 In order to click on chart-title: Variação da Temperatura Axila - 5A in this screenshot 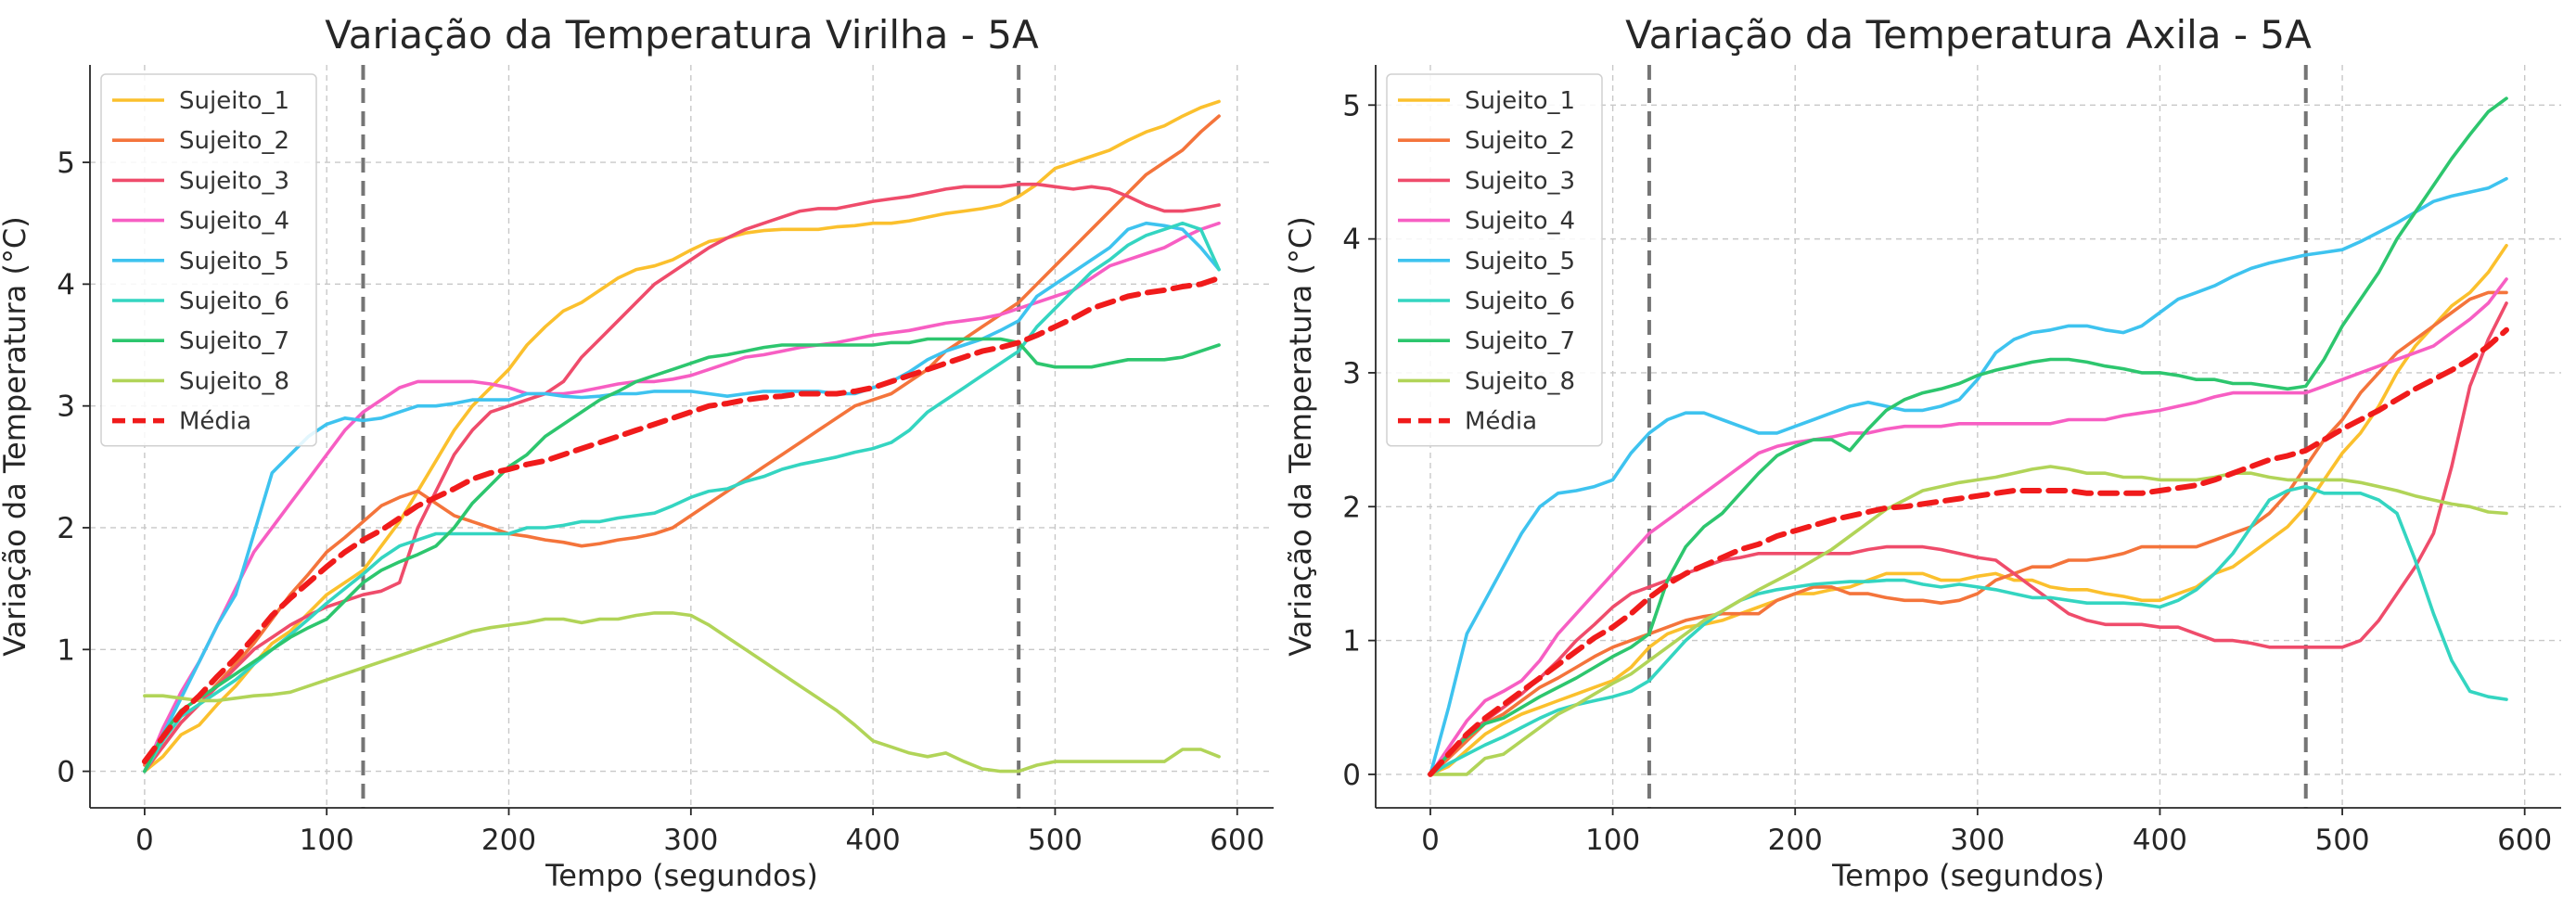, I will do `click(1968, 35)`.